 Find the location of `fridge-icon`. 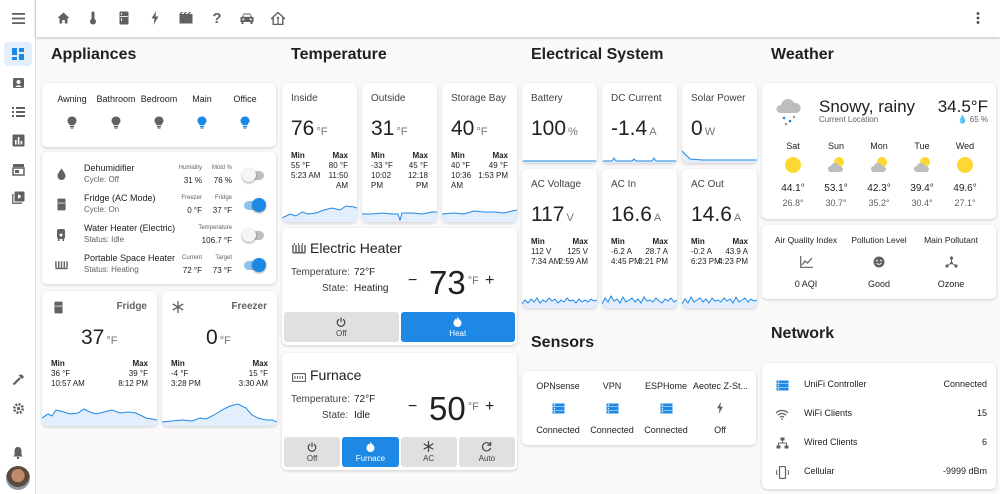

fridge-icon is located at coordinates (124, 18).